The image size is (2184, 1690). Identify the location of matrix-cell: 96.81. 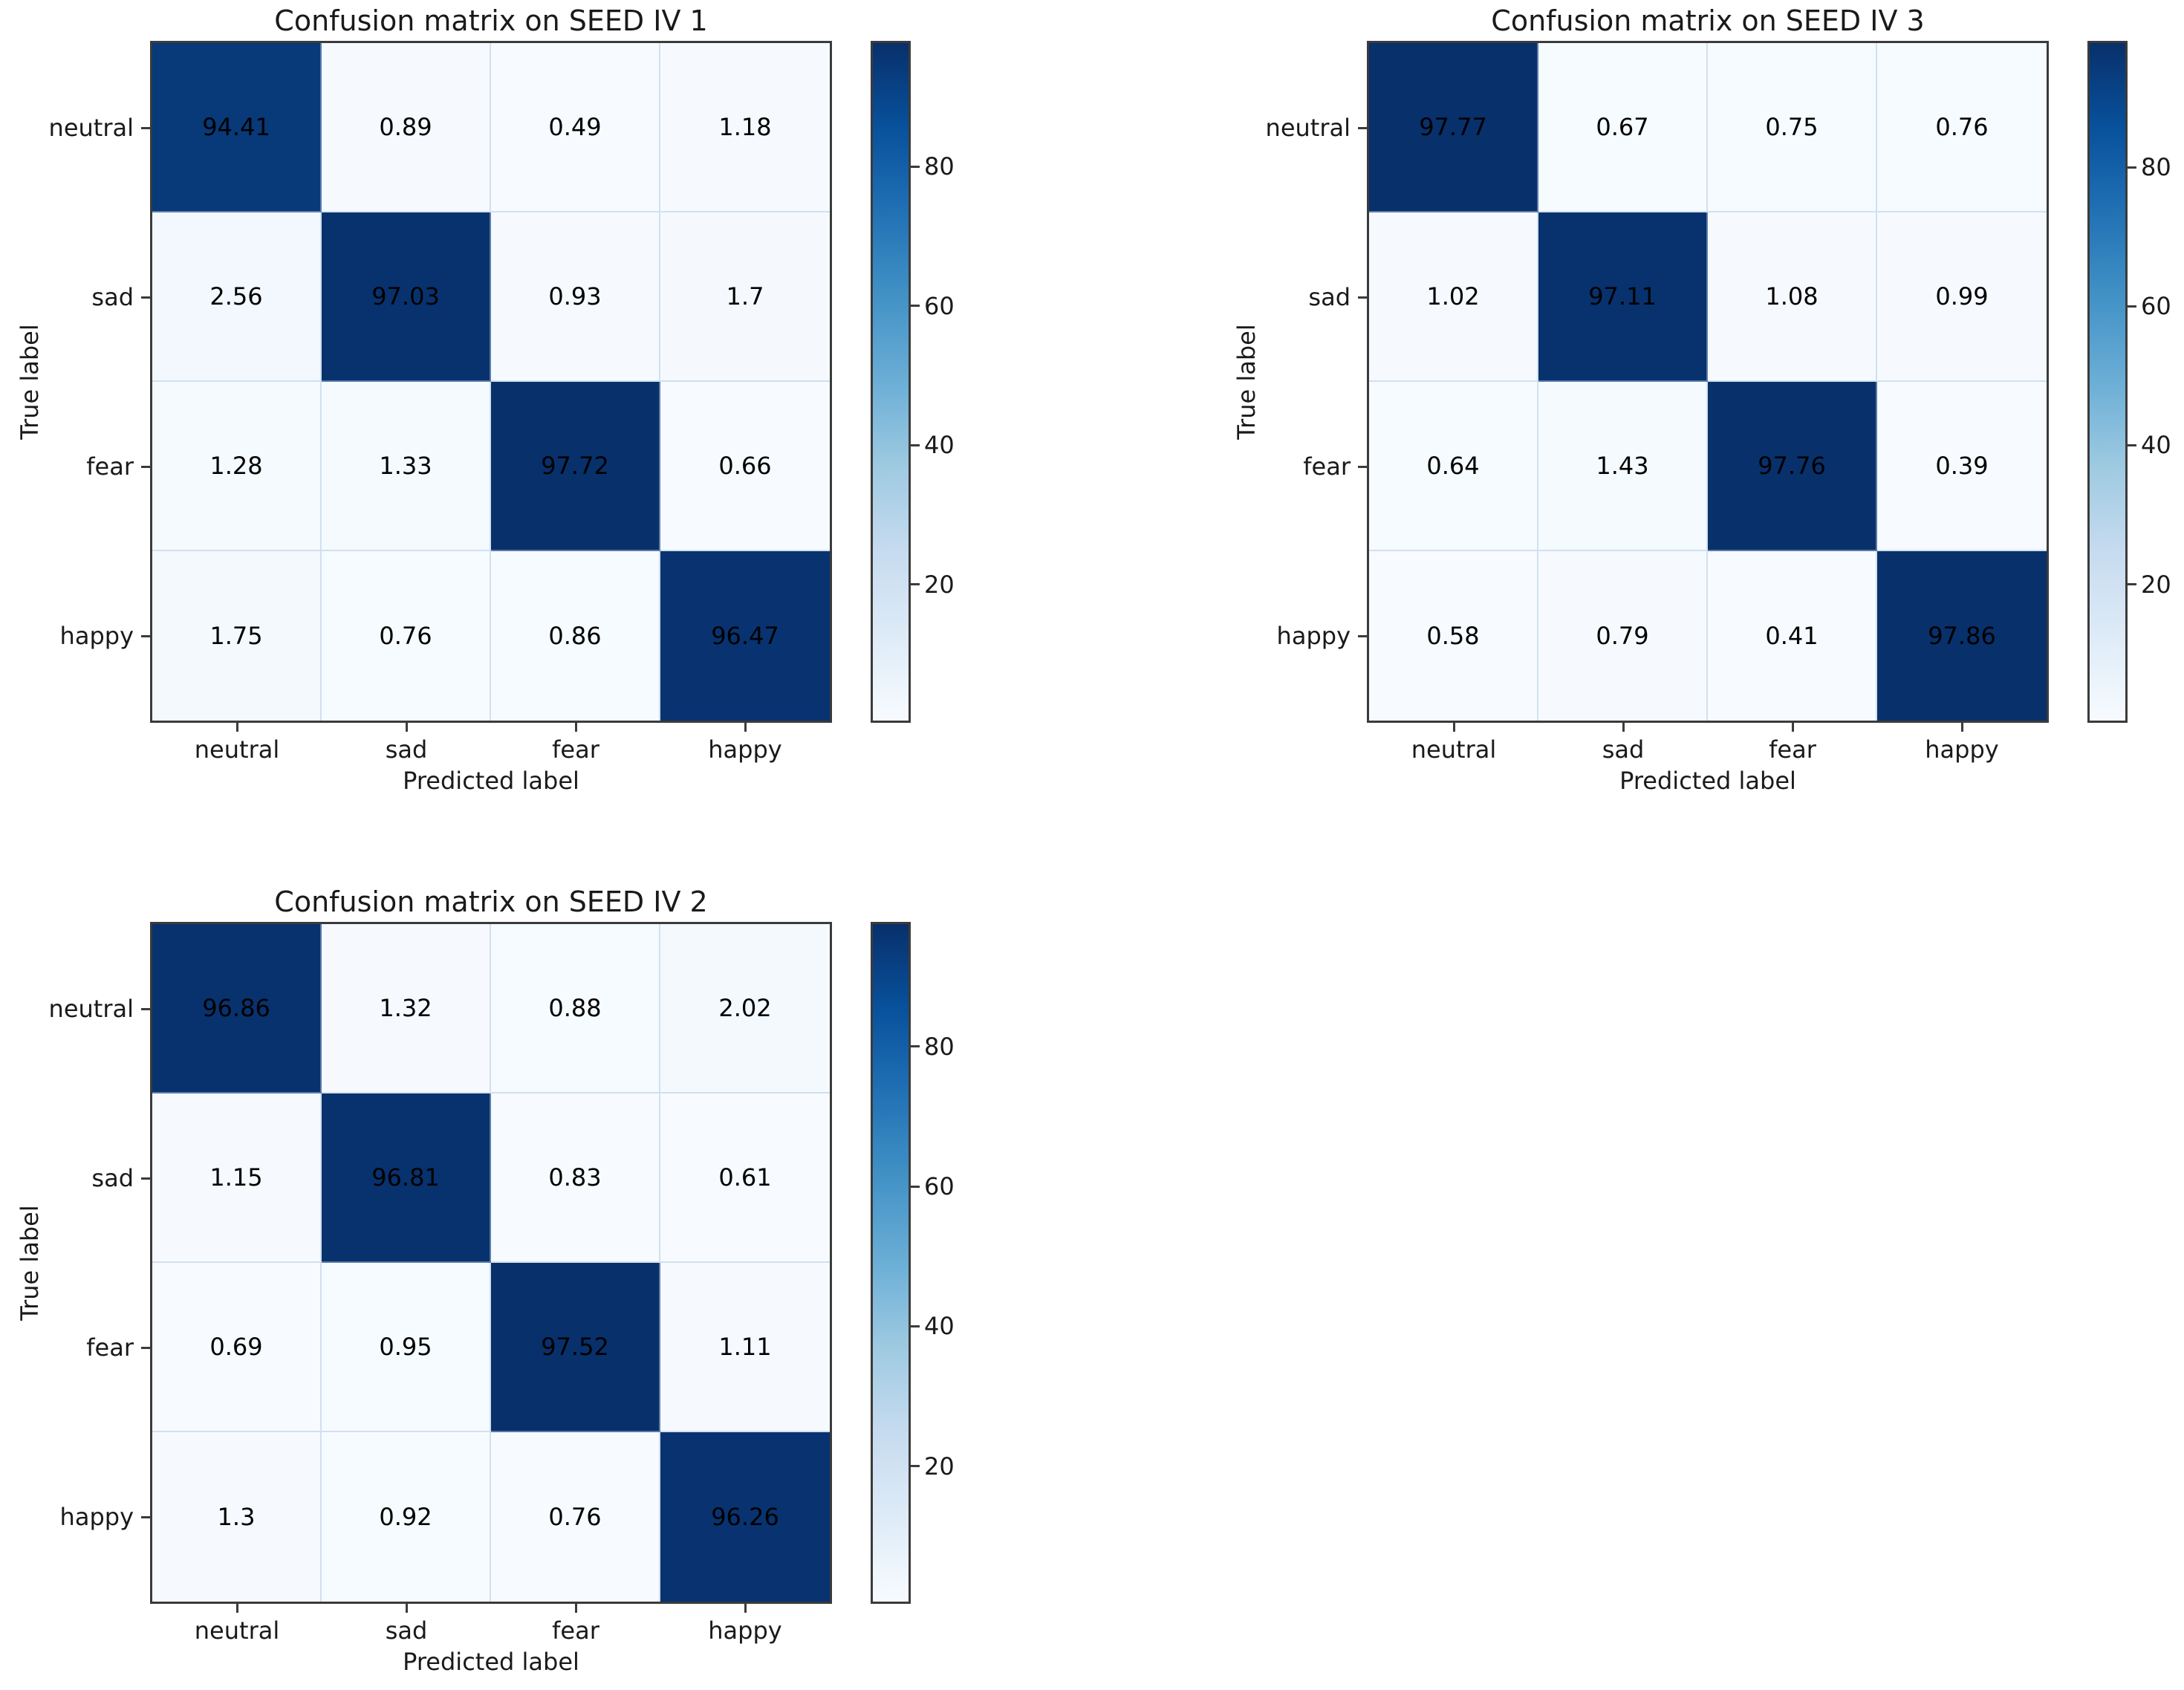
(406, 1178).